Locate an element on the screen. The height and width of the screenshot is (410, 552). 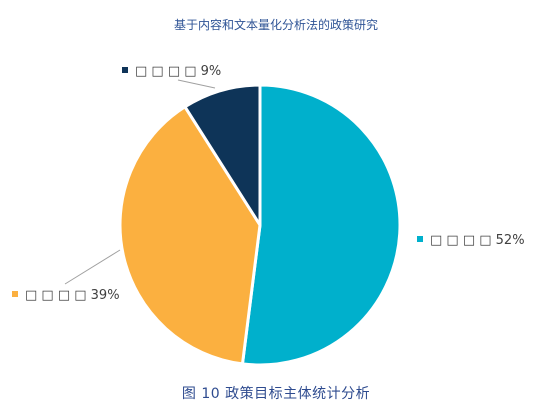
data-label-2: □ □ □ □ 39% is located at coordinates (72, 295).